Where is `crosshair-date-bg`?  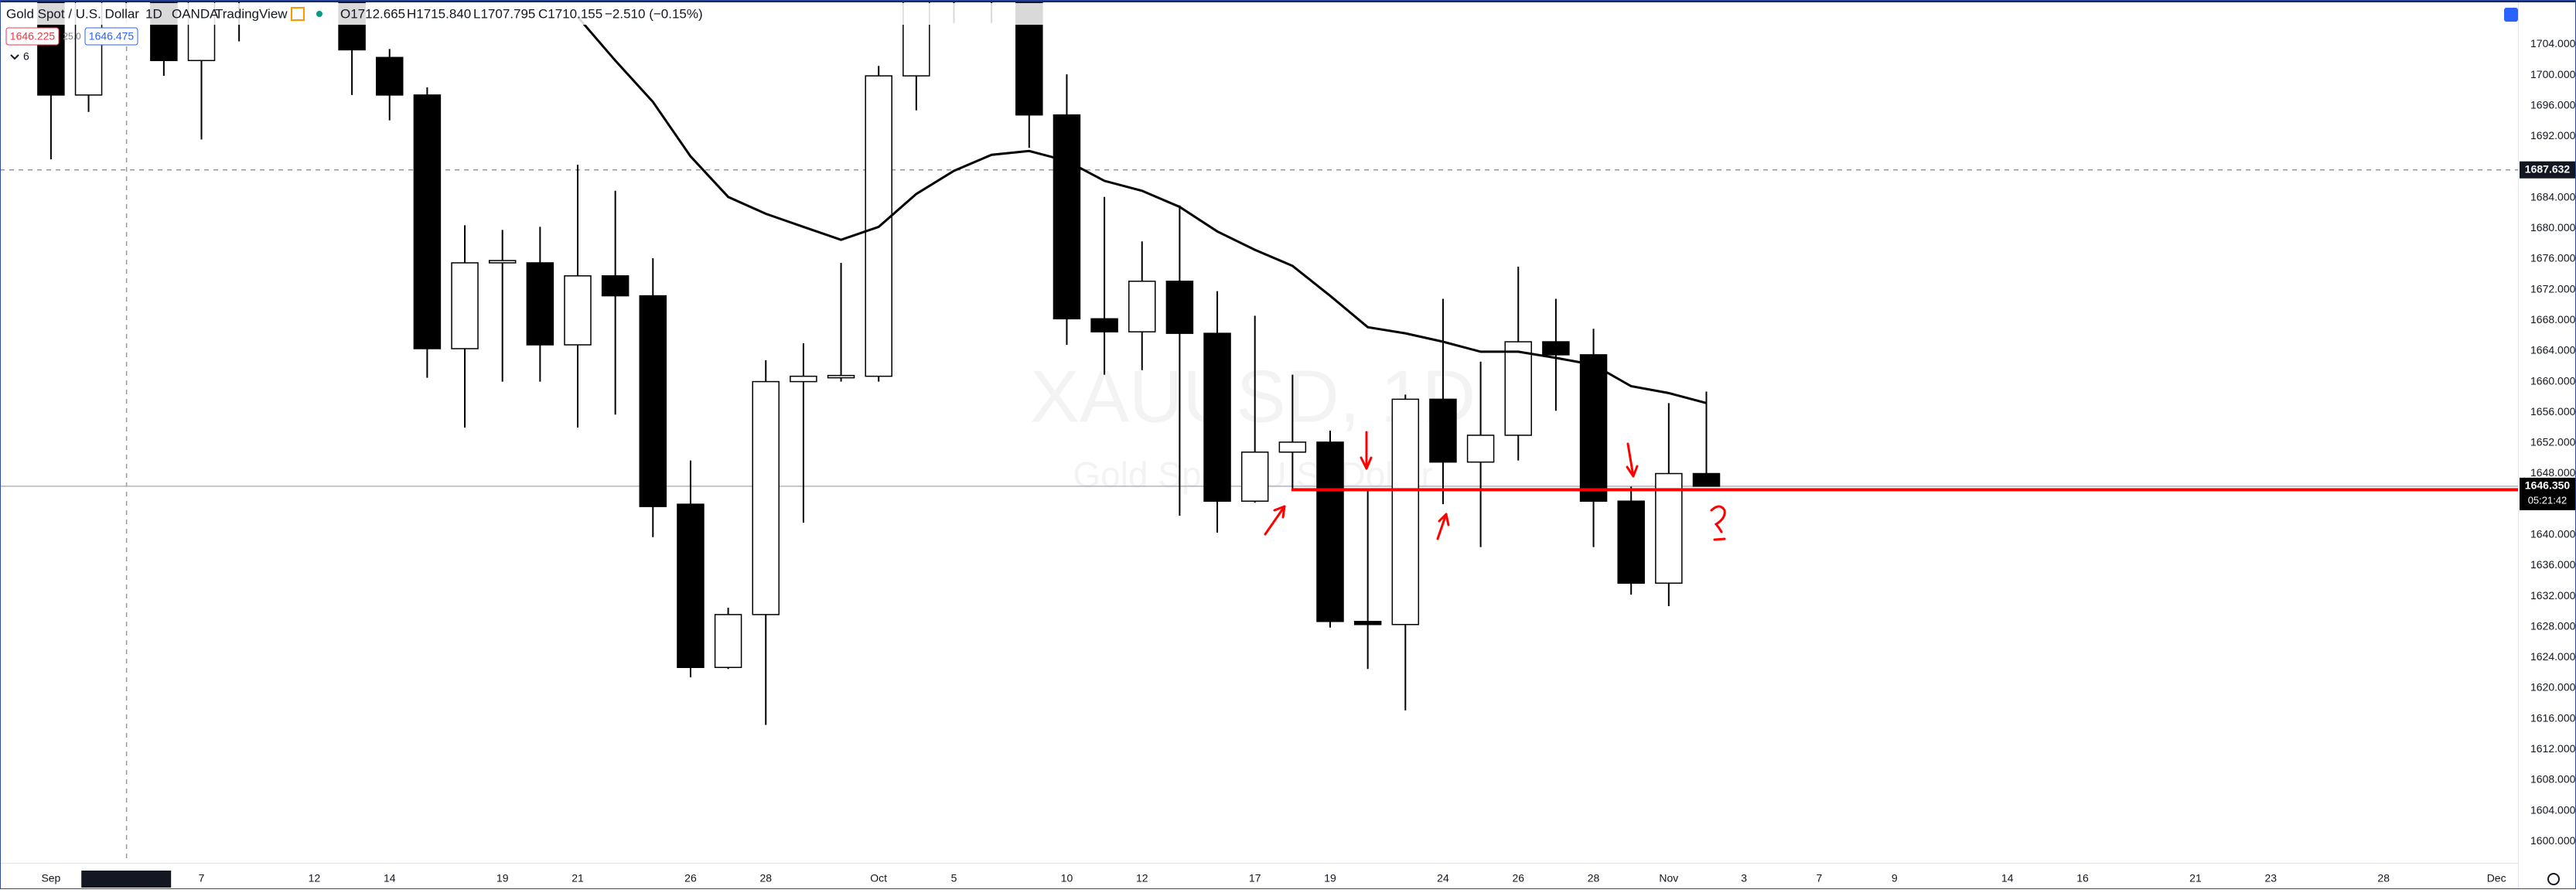
crosshair-date-bg is located at coordinates (126, 879).